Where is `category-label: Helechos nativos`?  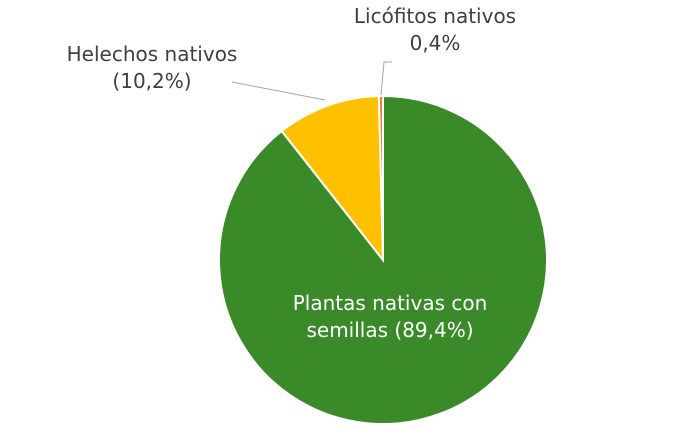 category-label: Helechos nativos is located at coordinates (152, 54).